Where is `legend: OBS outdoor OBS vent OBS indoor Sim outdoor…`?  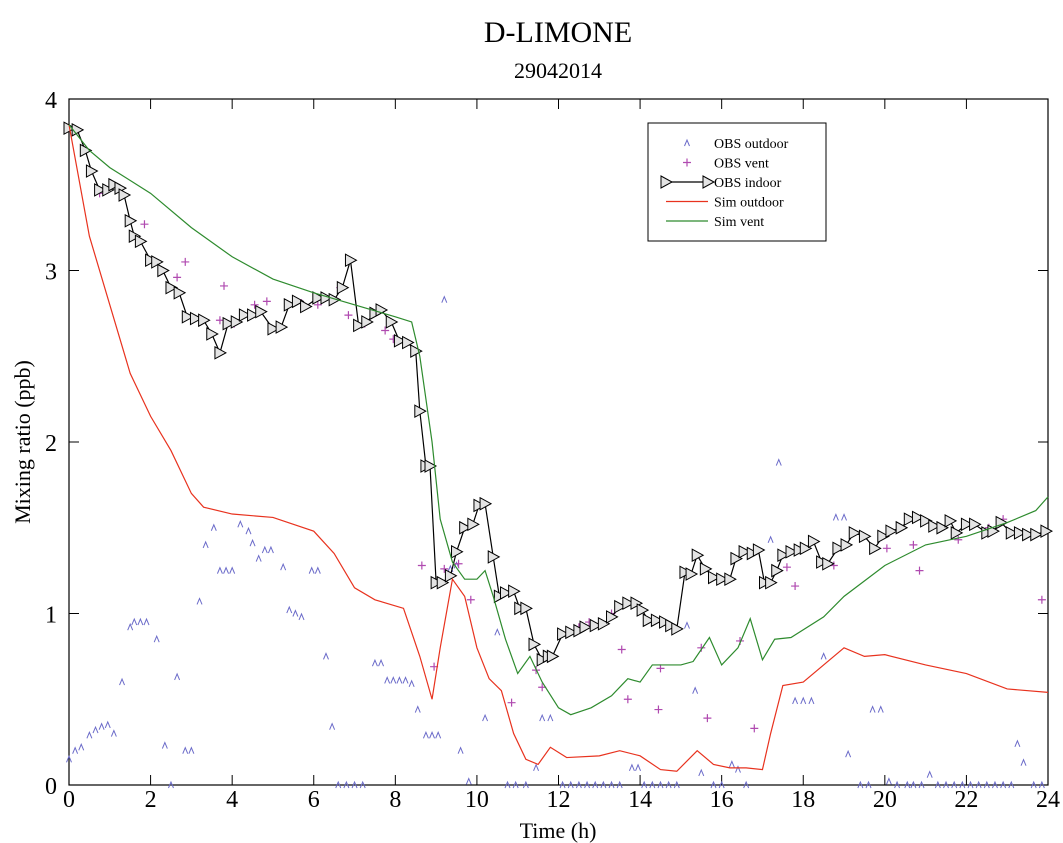 legend: OBS outdoor OBS vent OBS indoor Sim outdoor… is located at coordinates (737, 182).